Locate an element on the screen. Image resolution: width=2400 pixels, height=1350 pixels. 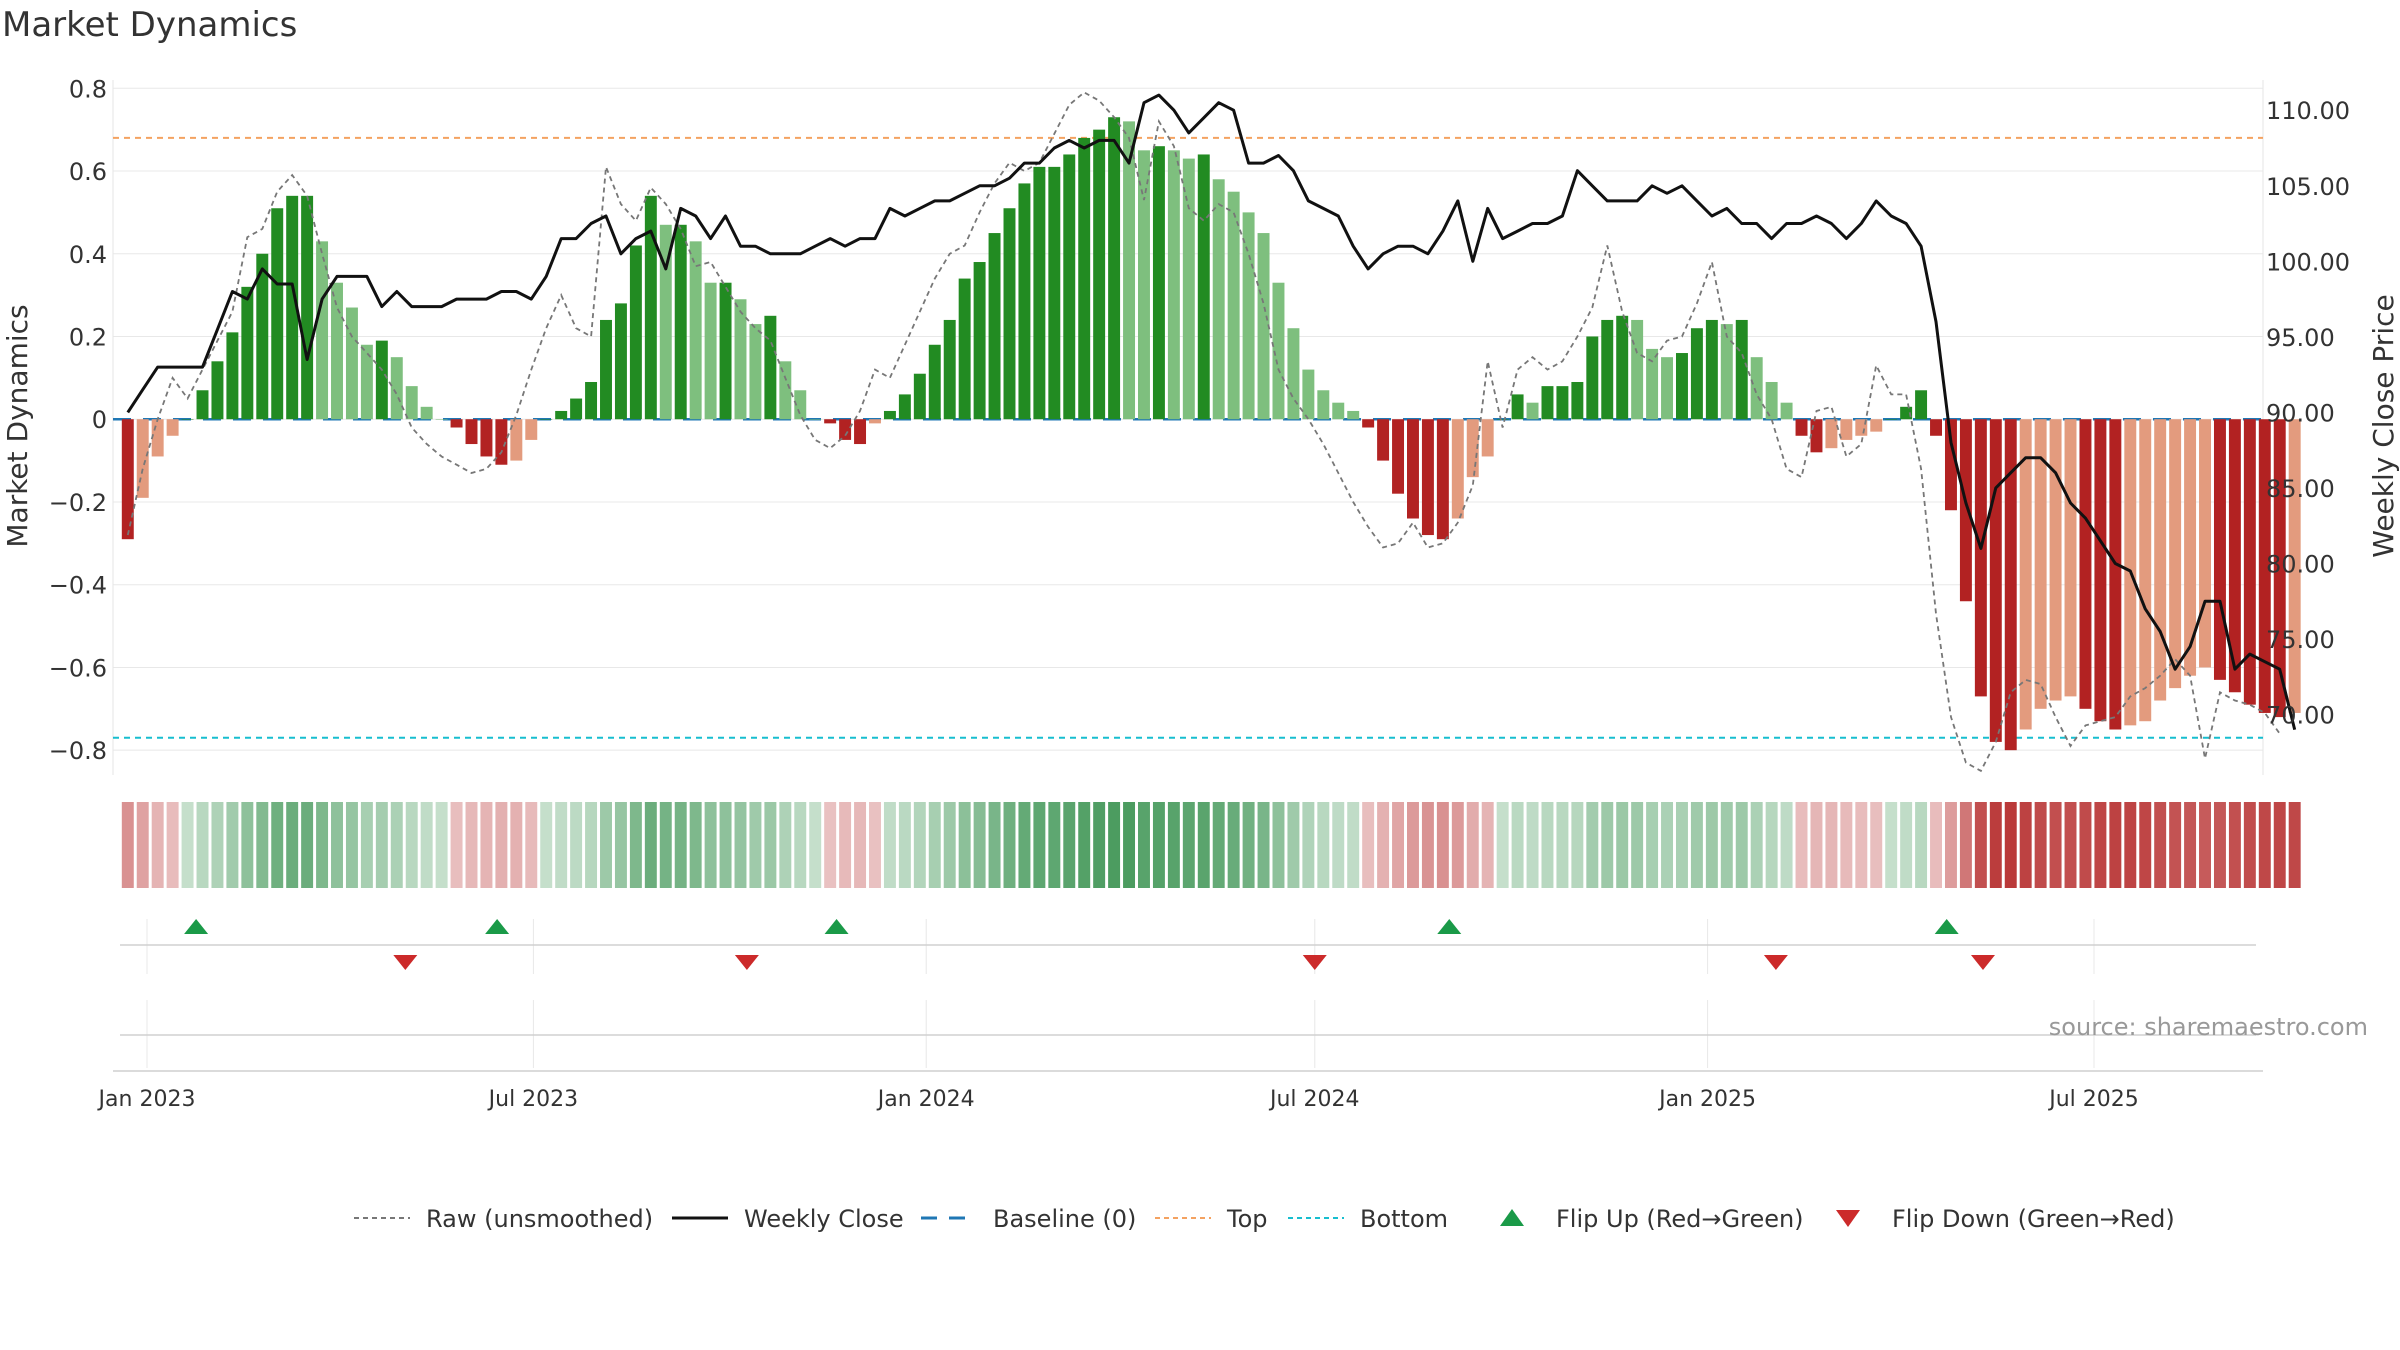
flip-down-marker is located at coordinates (1314, 962).